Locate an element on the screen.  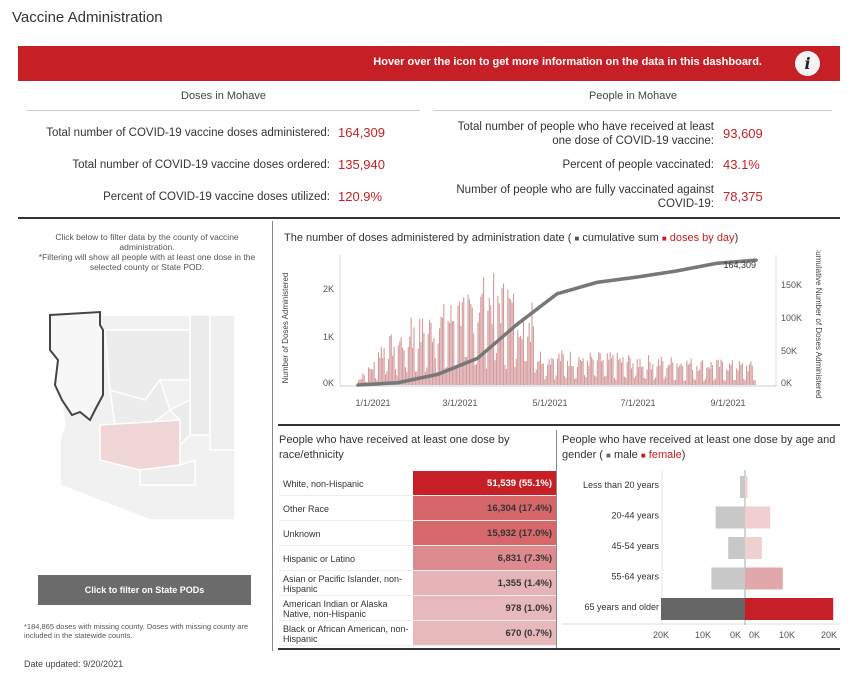
race-row: Other Race 16,304 (17.4%) is located at coordinates (417, 508).